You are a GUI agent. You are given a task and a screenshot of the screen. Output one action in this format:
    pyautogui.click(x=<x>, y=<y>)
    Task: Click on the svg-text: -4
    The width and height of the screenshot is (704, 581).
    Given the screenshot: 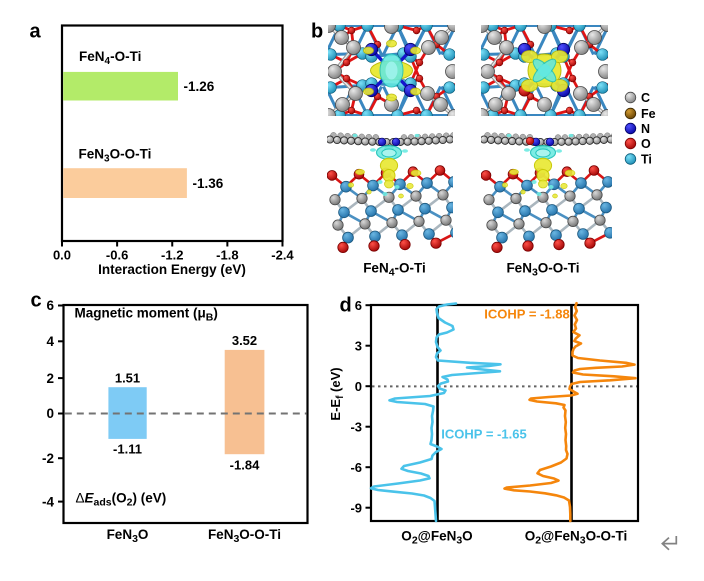 What is the action you would take?
    pyautogui.click(x=48, y=501)
    